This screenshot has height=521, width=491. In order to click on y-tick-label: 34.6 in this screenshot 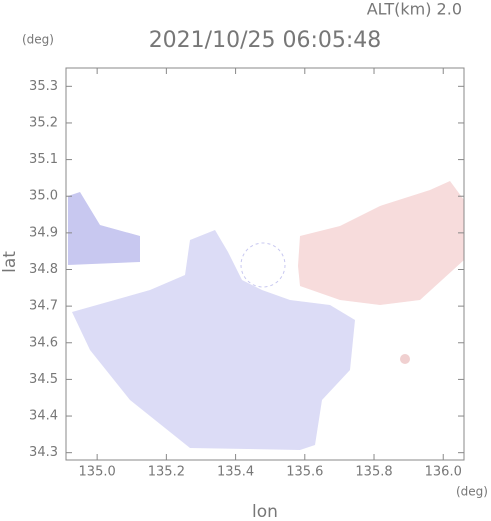, I will do `click(43, 342)`.